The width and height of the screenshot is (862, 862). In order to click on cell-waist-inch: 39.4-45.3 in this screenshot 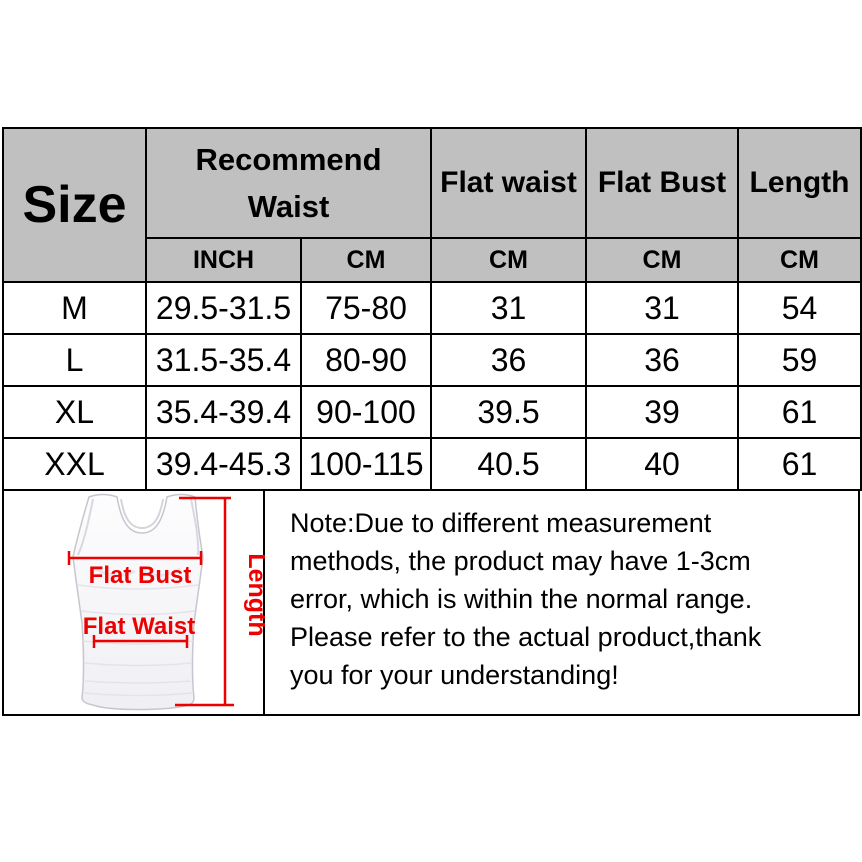, I will do `click(223, 464)`.